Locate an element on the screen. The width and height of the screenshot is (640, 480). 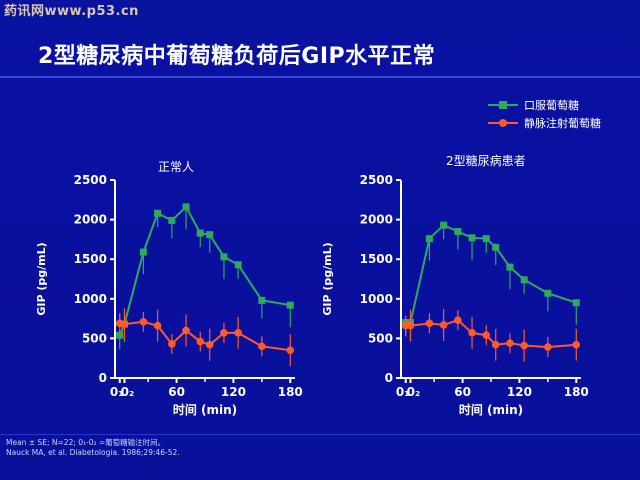
legend-swatch-square-icon is located at coordinates (503, 105).